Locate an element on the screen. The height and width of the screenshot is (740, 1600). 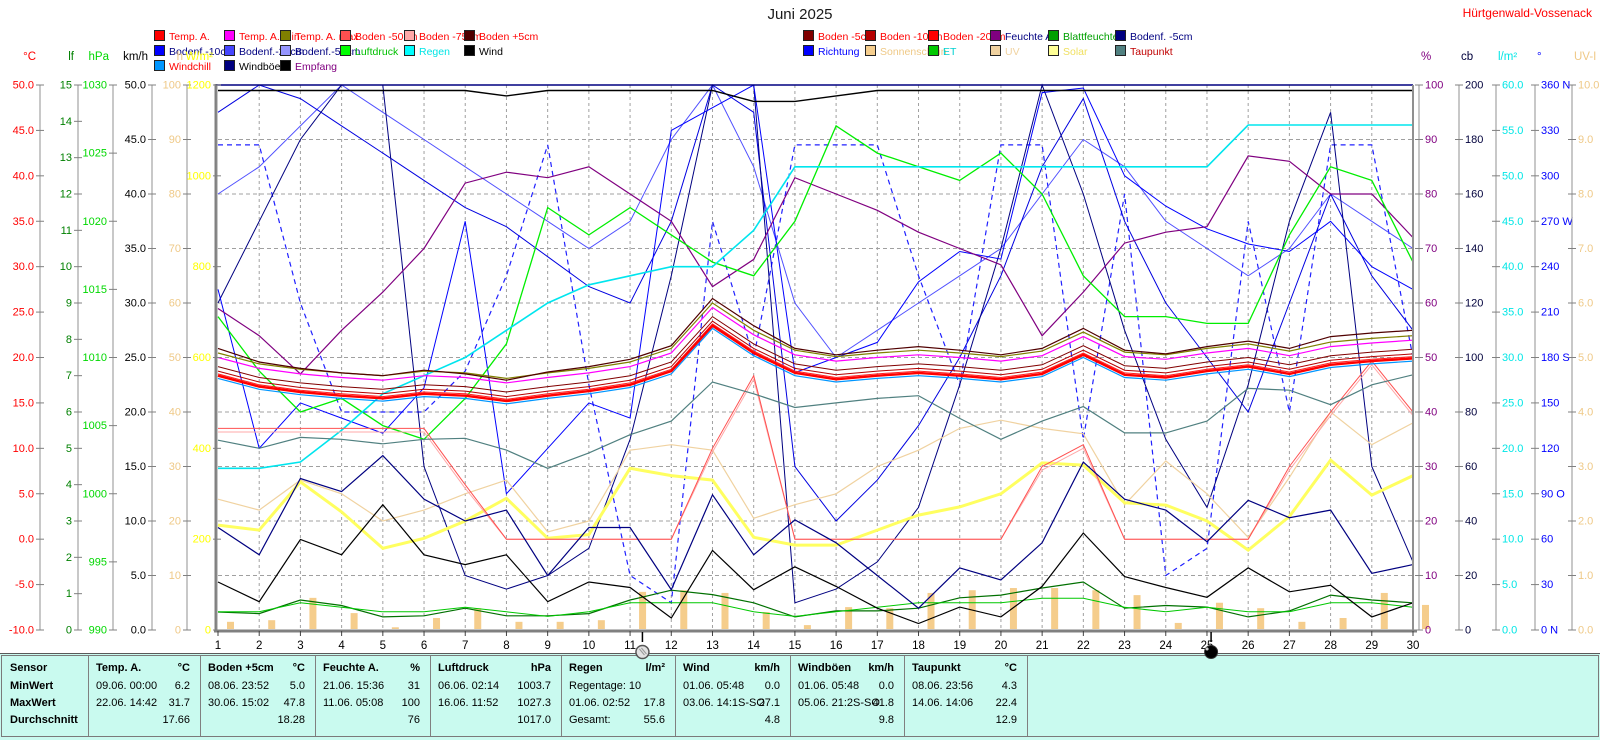
x-day-label: 18 is located at coordinates (918, 646).